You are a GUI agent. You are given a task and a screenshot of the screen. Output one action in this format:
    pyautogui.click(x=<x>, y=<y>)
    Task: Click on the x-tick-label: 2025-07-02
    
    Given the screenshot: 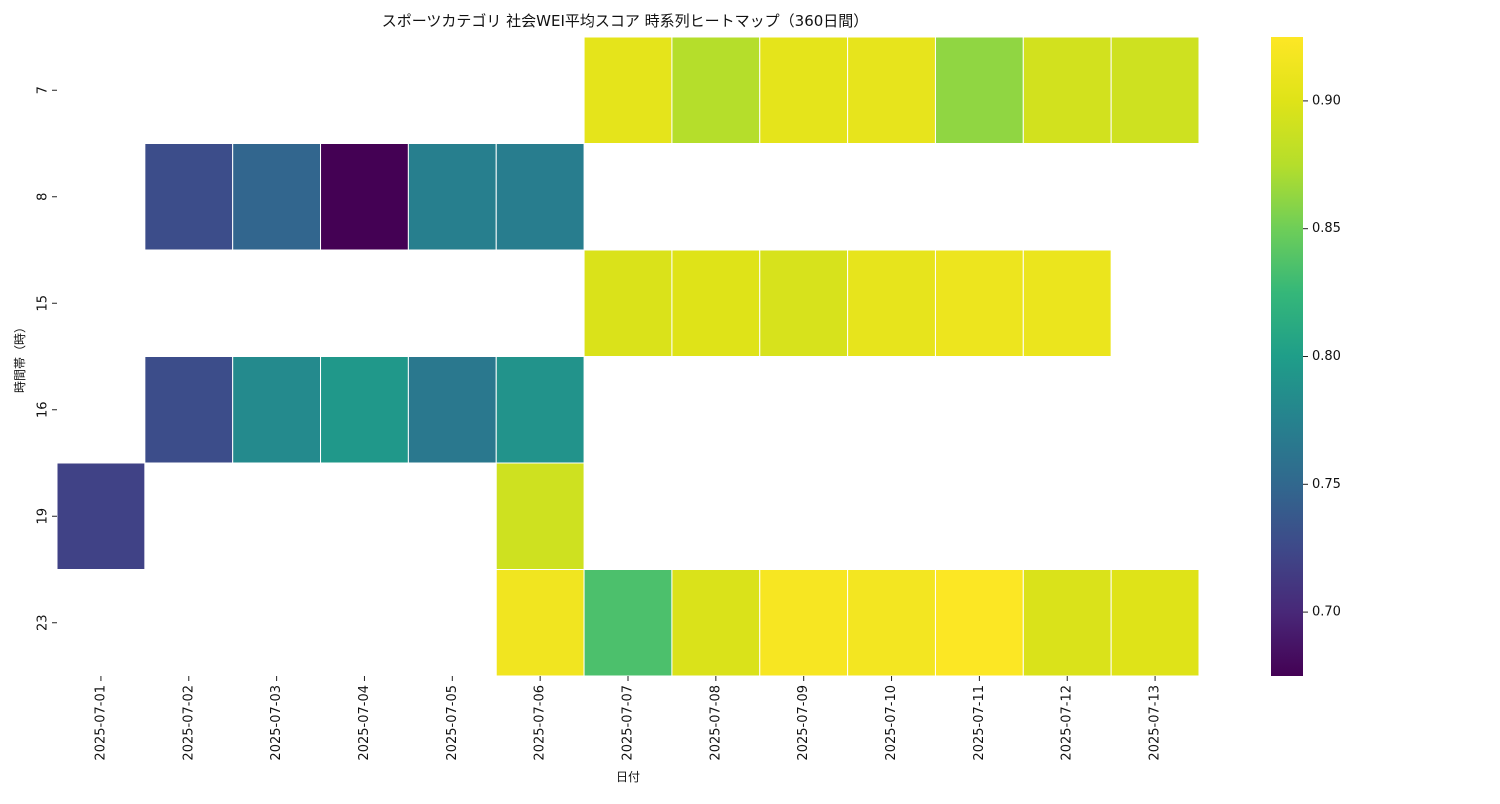 What is the action you would take?
    pyautogui.click(x=188, y=723)
    